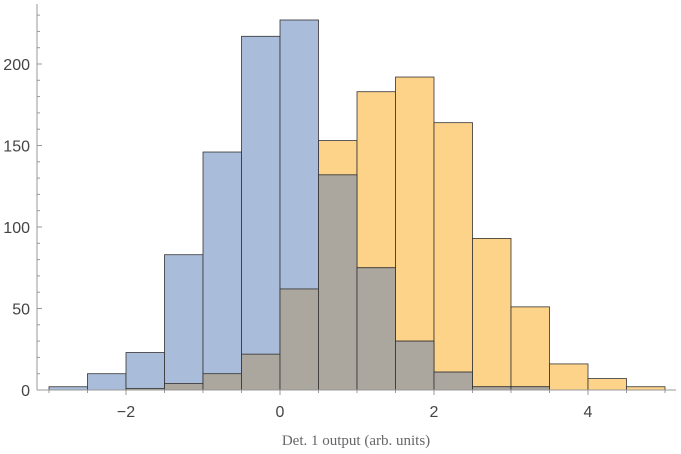  What do you see at coordinates (588, 412) in the screenshot?
I see `x-tick-label: 4` at bounding box center [588, 412].